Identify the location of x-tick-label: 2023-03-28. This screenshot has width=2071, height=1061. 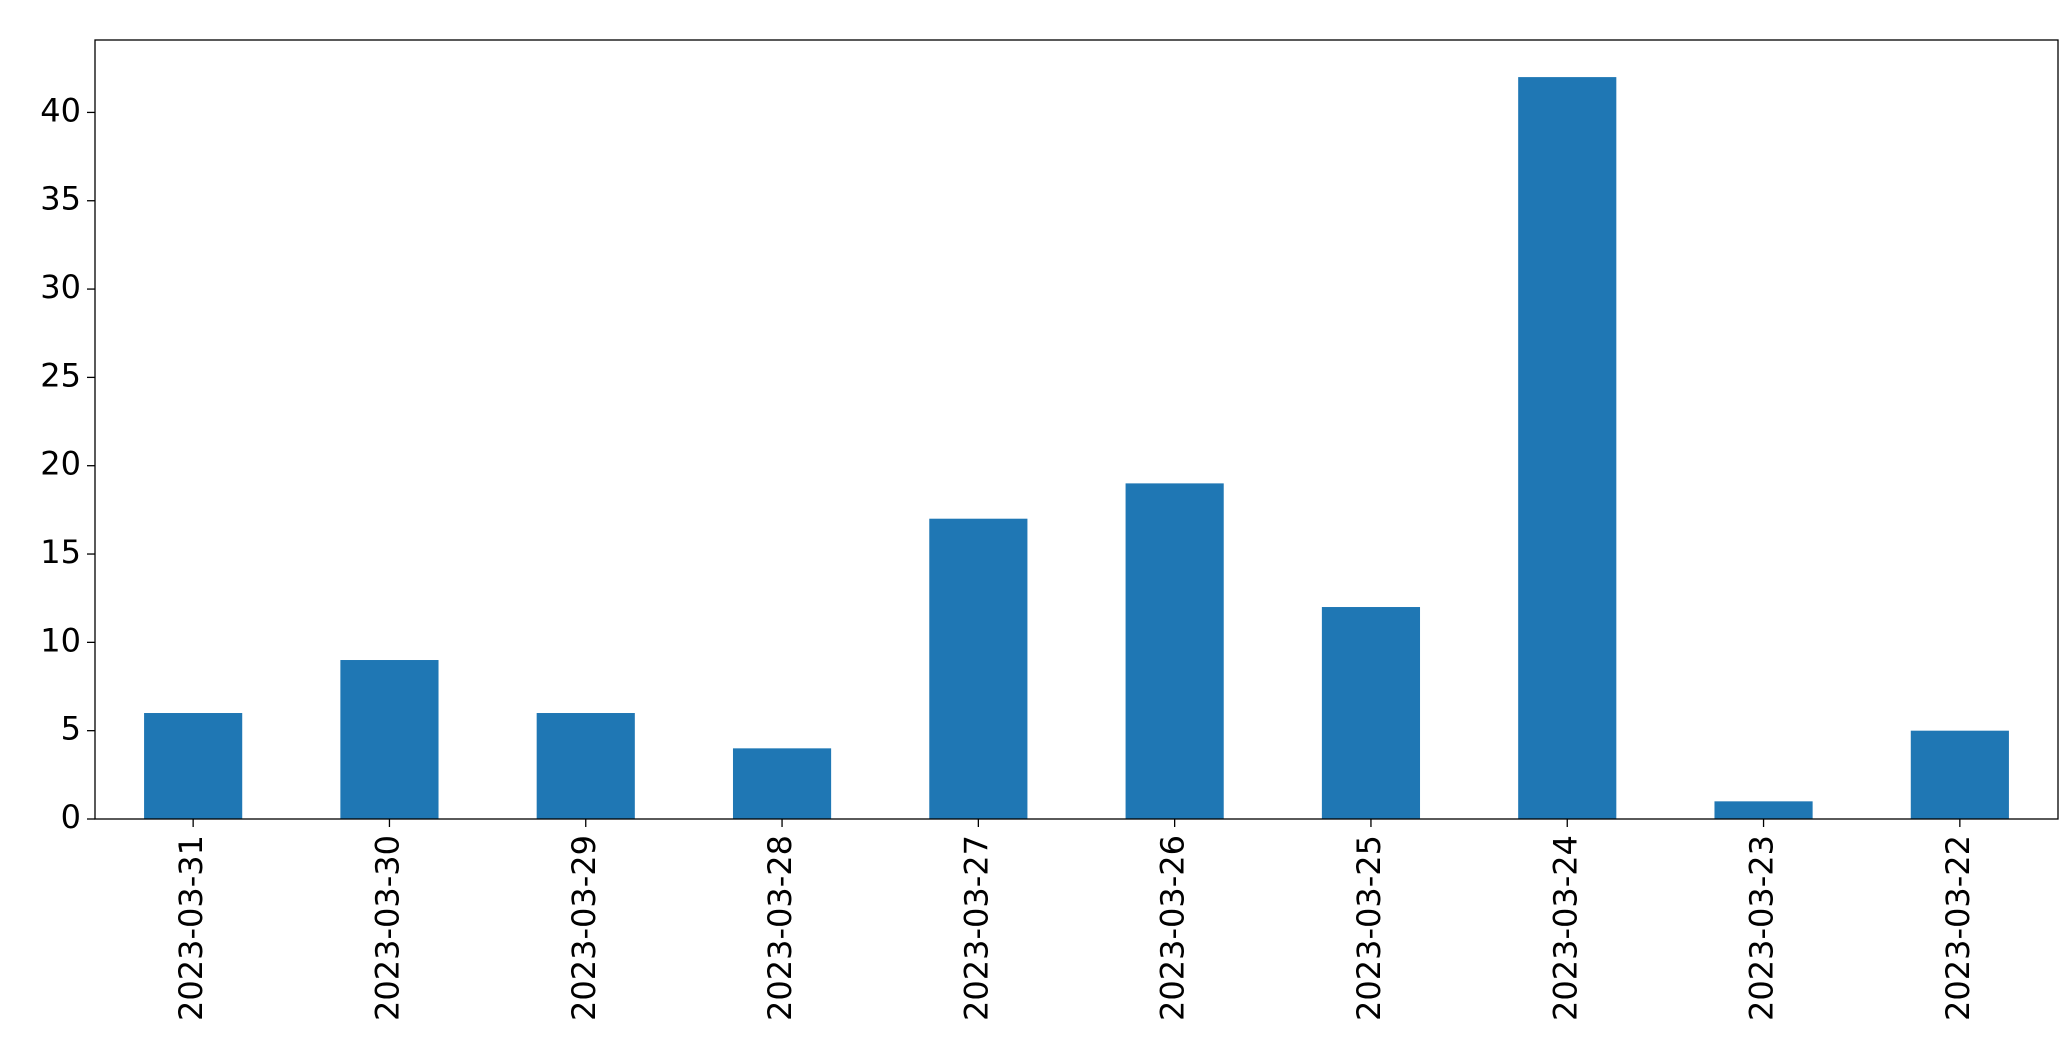
(780, 928).